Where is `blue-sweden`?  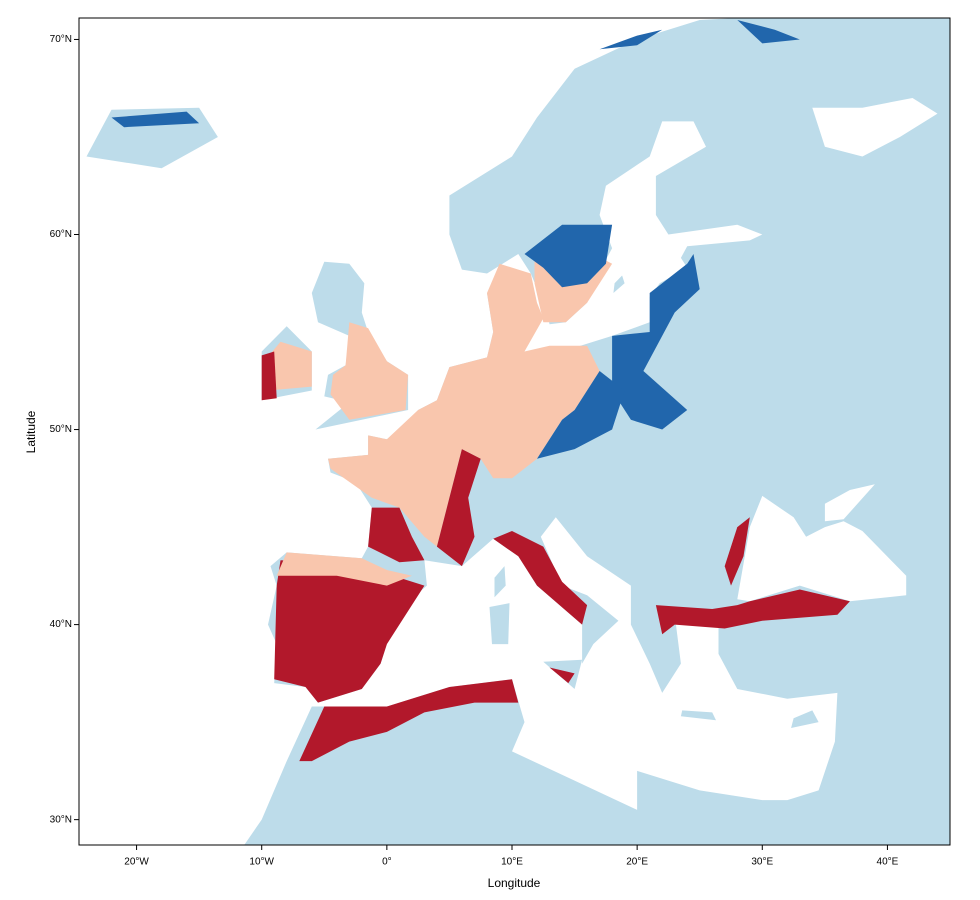
blue-sweden is located at coordinates (568, 256).